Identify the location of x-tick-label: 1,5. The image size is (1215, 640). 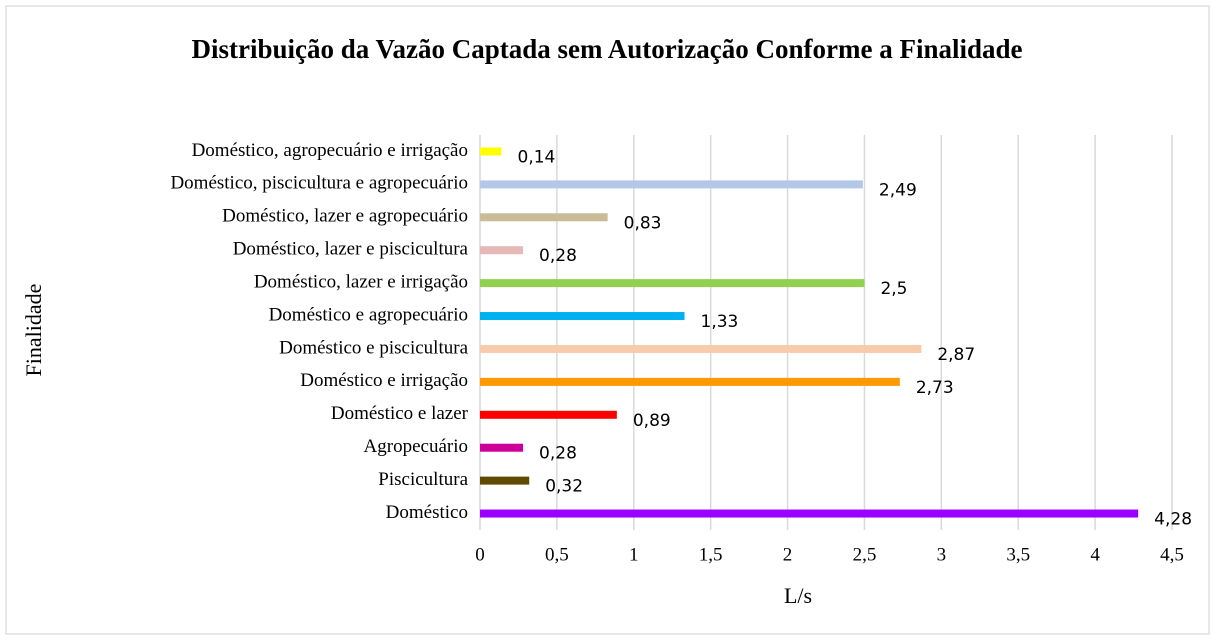
(711, 554).